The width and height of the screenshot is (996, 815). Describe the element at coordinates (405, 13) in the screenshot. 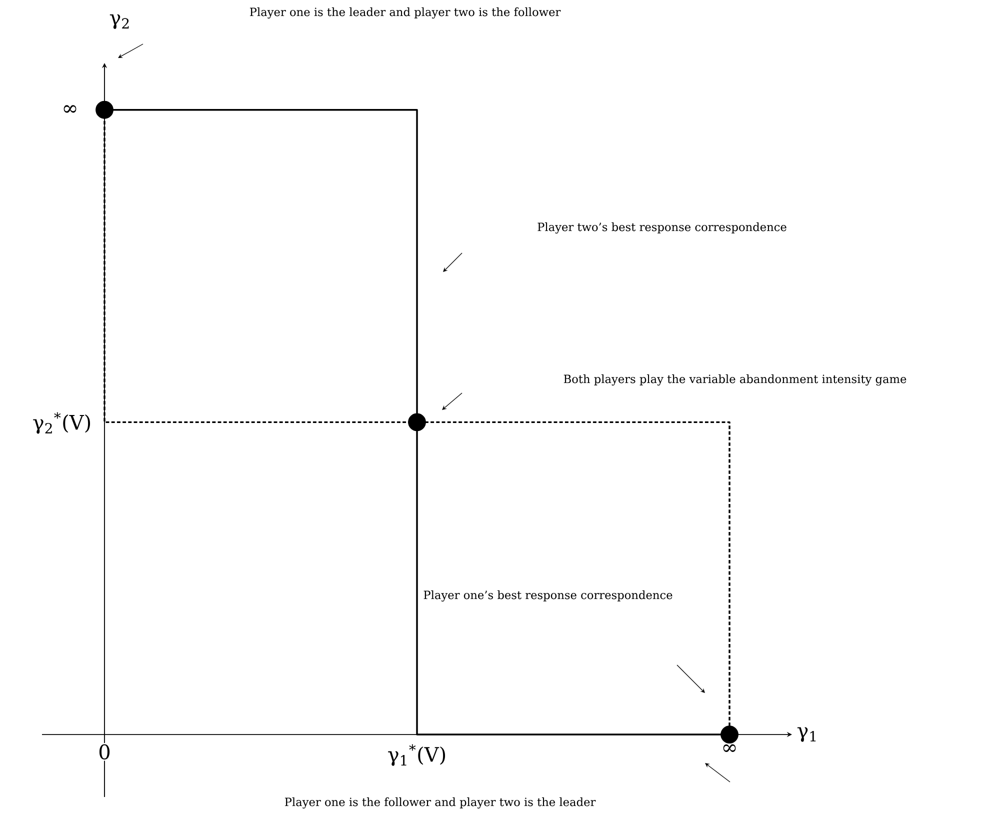

I see `text: Player one is the leader and player two is the follower` at that location.